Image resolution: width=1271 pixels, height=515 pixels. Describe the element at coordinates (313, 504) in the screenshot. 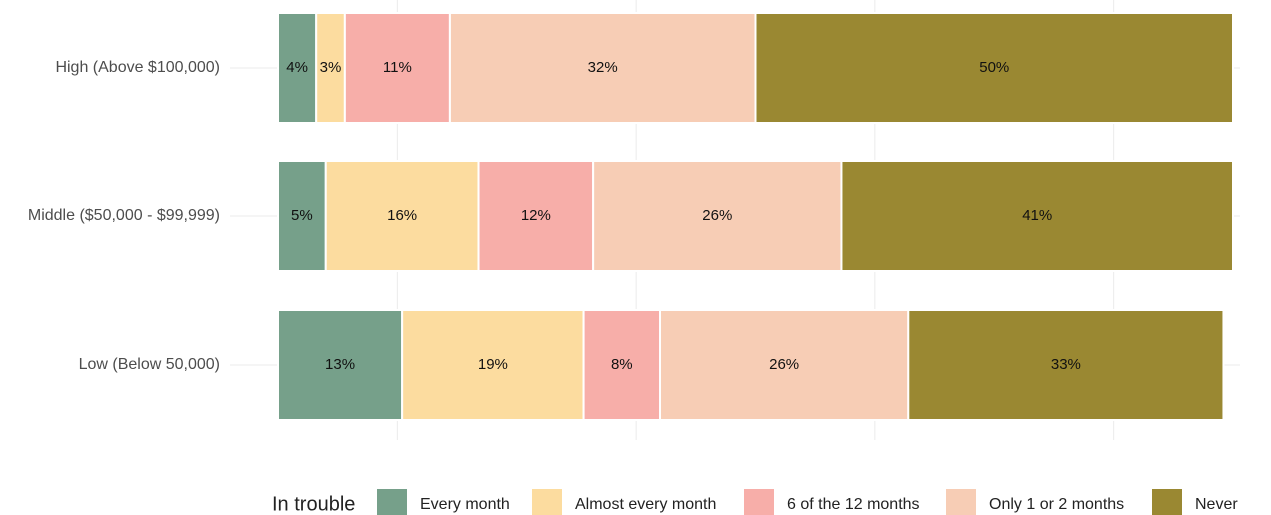

I see `legend-title: In trouble` at that location.